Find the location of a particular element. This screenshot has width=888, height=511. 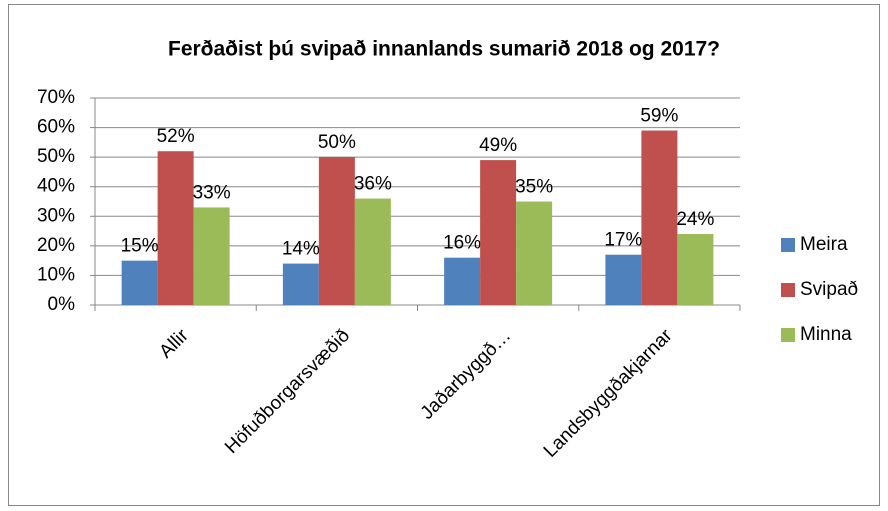

y-tick-label: 10% is located at coordinates (56, 274).